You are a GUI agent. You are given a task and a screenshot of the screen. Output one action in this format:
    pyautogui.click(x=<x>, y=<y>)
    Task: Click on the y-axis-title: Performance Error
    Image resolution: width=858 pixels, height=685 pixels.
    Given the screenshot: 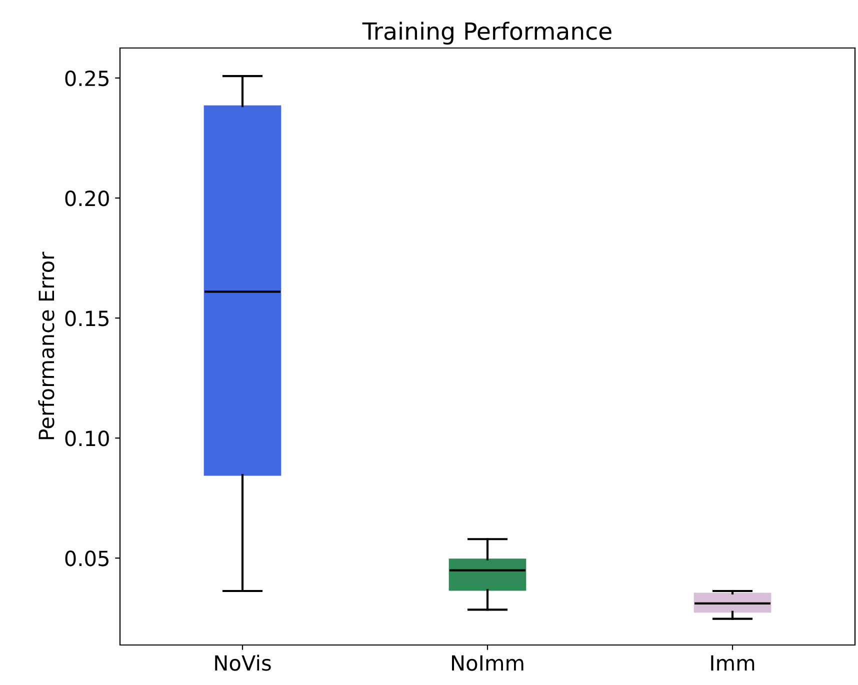 What is the action you would take?
    pyautogui.click(x=46, y=346)
    